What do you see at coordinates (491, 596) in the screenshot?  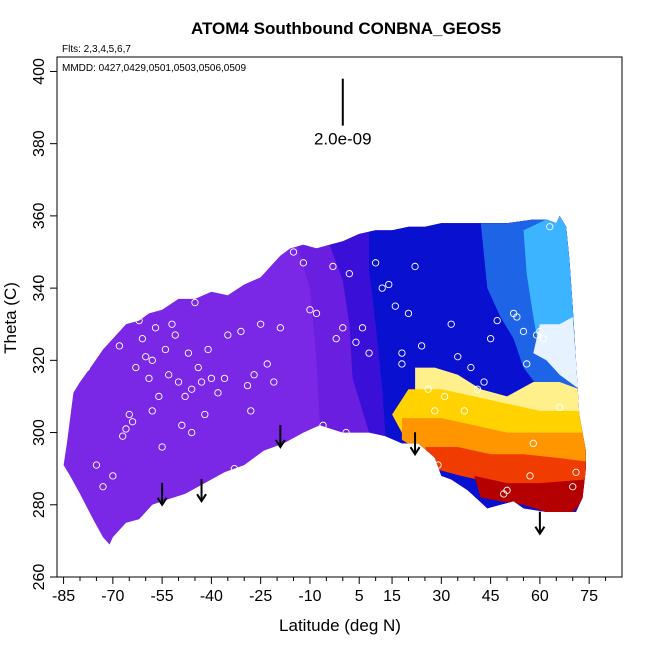 I see `x-tick-label: 45` at bounding box center [491, 596].